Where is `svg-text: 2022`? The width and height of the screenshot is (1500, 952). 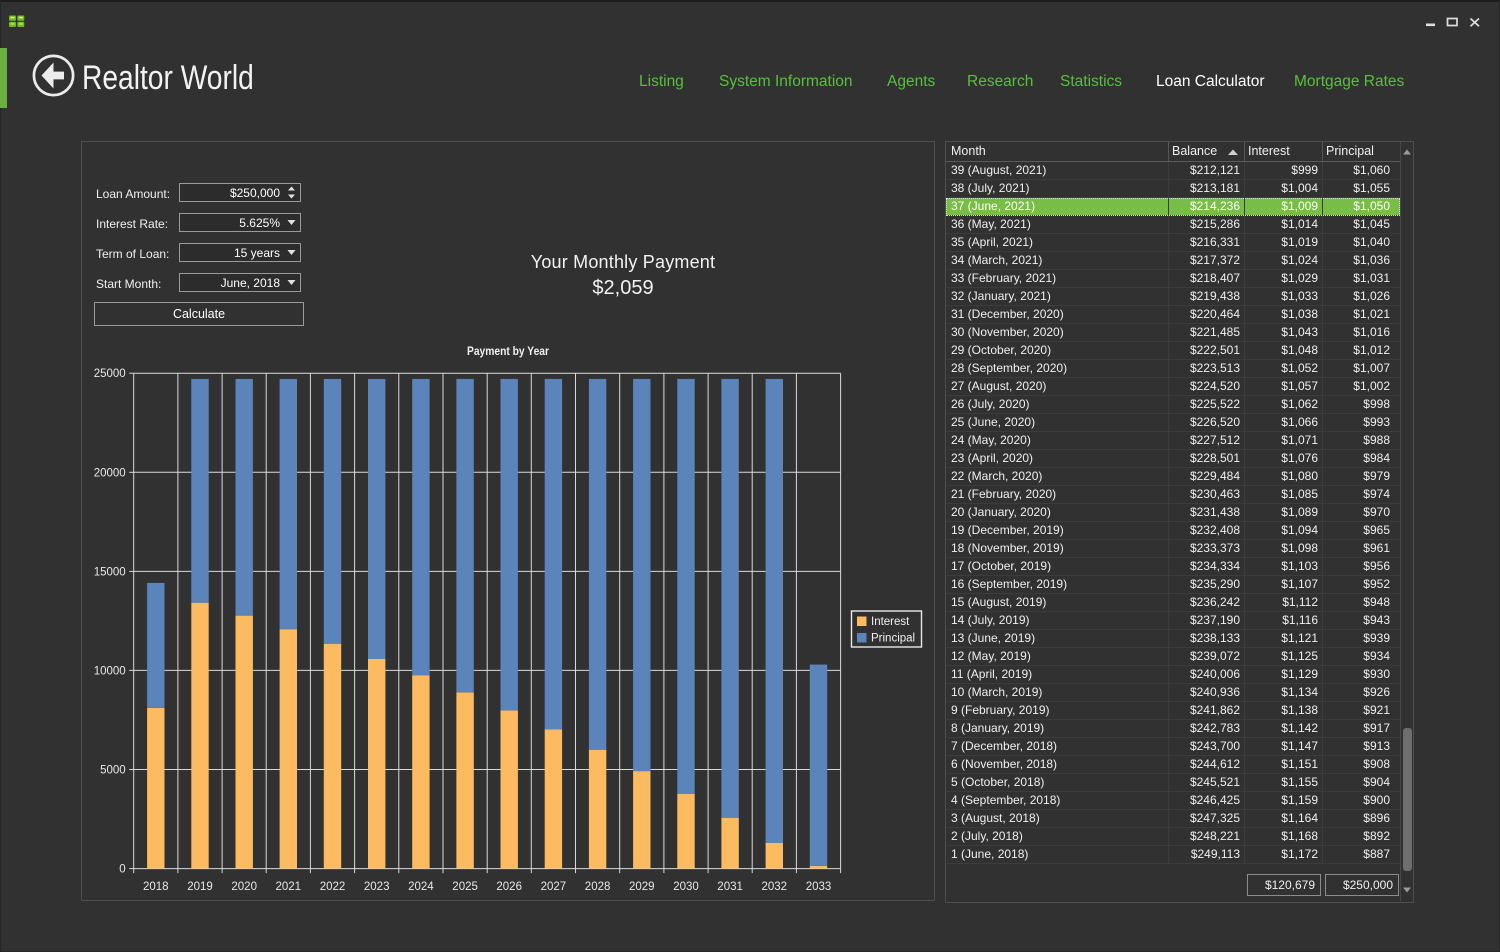 svg-text: 2022 is located at coordinates (333, 887).